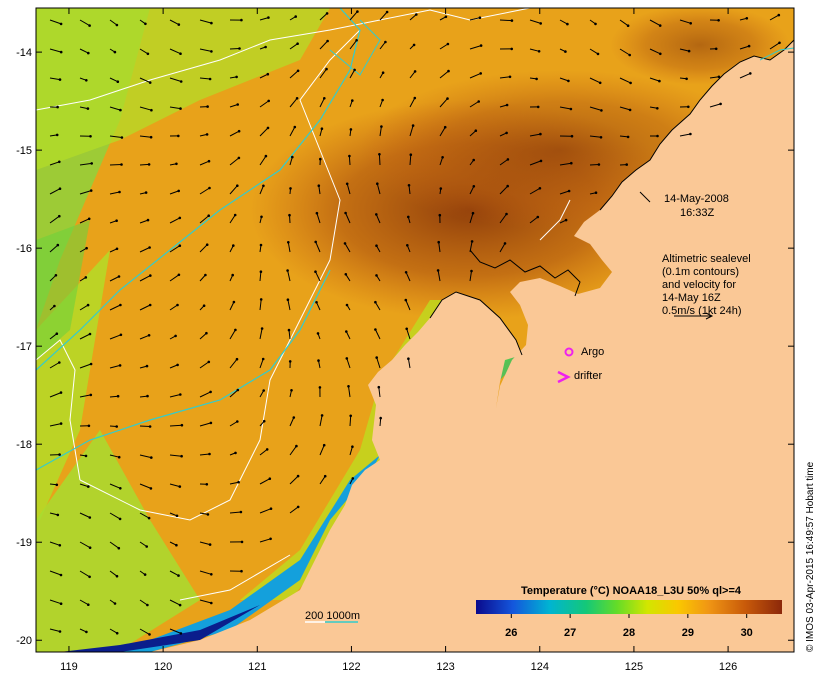 This screenshot has width=820, height=680. I want to click on depth-label: 200 1000m, so click(332, 616).